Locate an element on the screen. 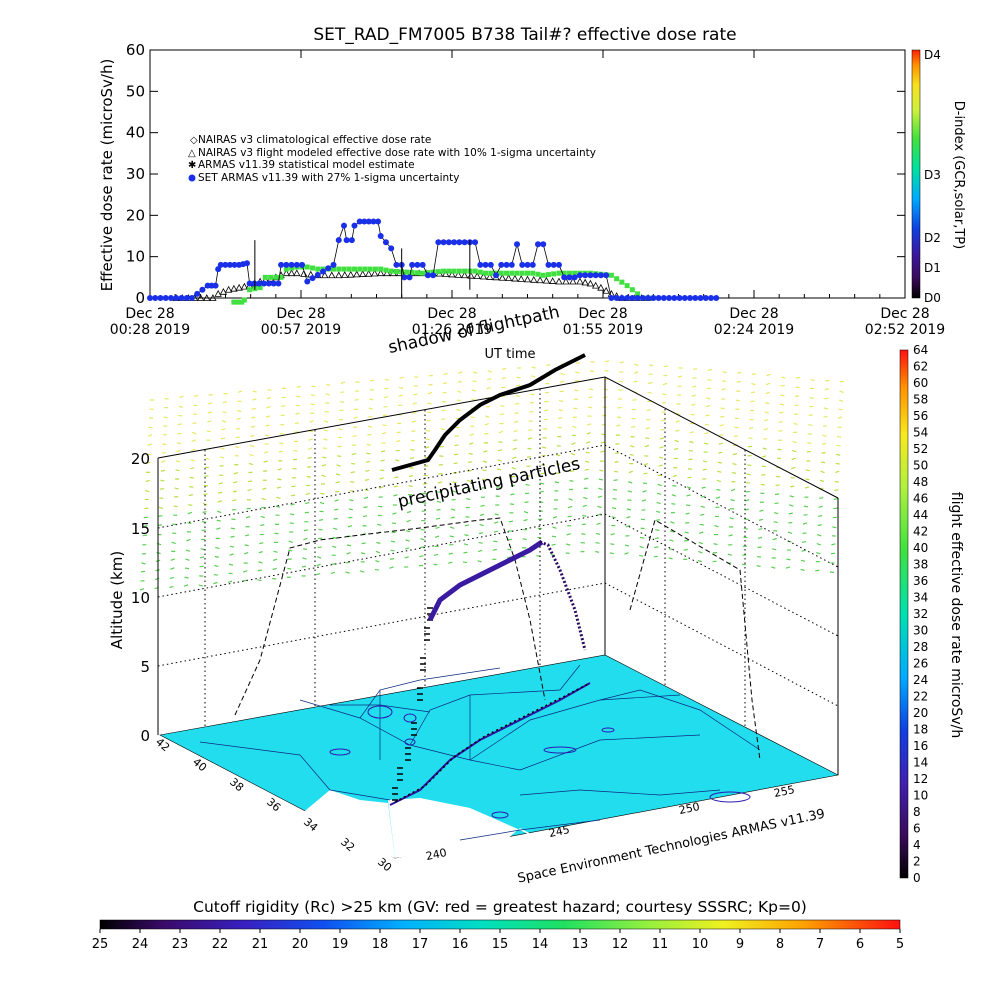 The width and height of the screenshot is (1000, 1000). cutoff-tick: 17 is located at coordinates (420, 944).